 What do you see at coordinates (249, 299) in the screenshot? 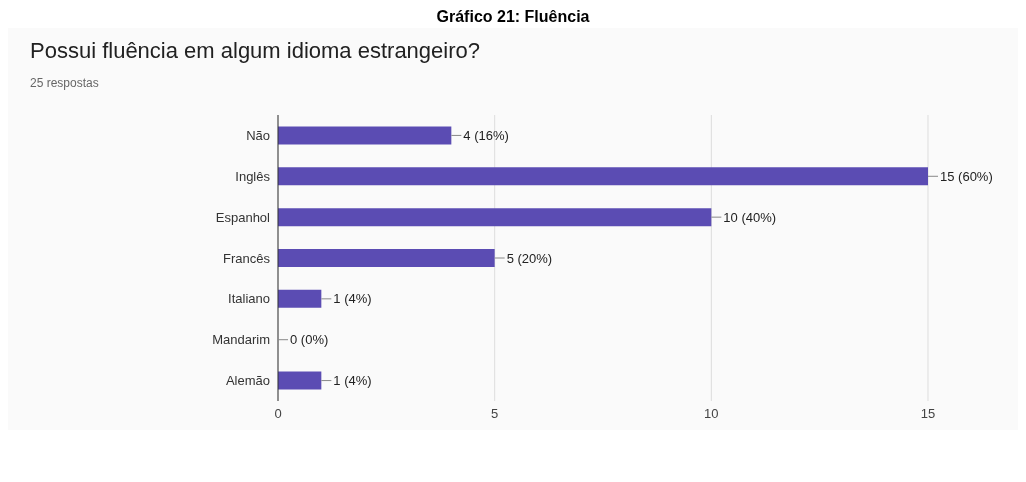
I see `y-tick-label: Italiano` at bounding box center [249, 299].